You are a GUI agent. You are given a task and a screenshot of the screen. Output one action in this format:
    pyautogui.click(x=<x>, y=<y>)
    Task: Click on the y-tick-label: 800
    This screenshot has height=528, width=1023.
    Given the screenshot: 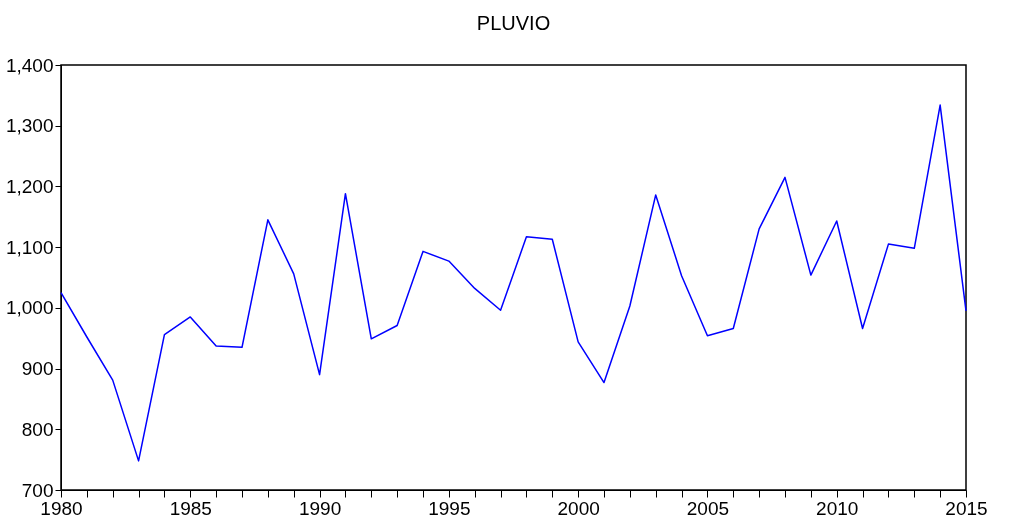 What is the action you would take?
    pyautogui.click(x=37, y=429)
    